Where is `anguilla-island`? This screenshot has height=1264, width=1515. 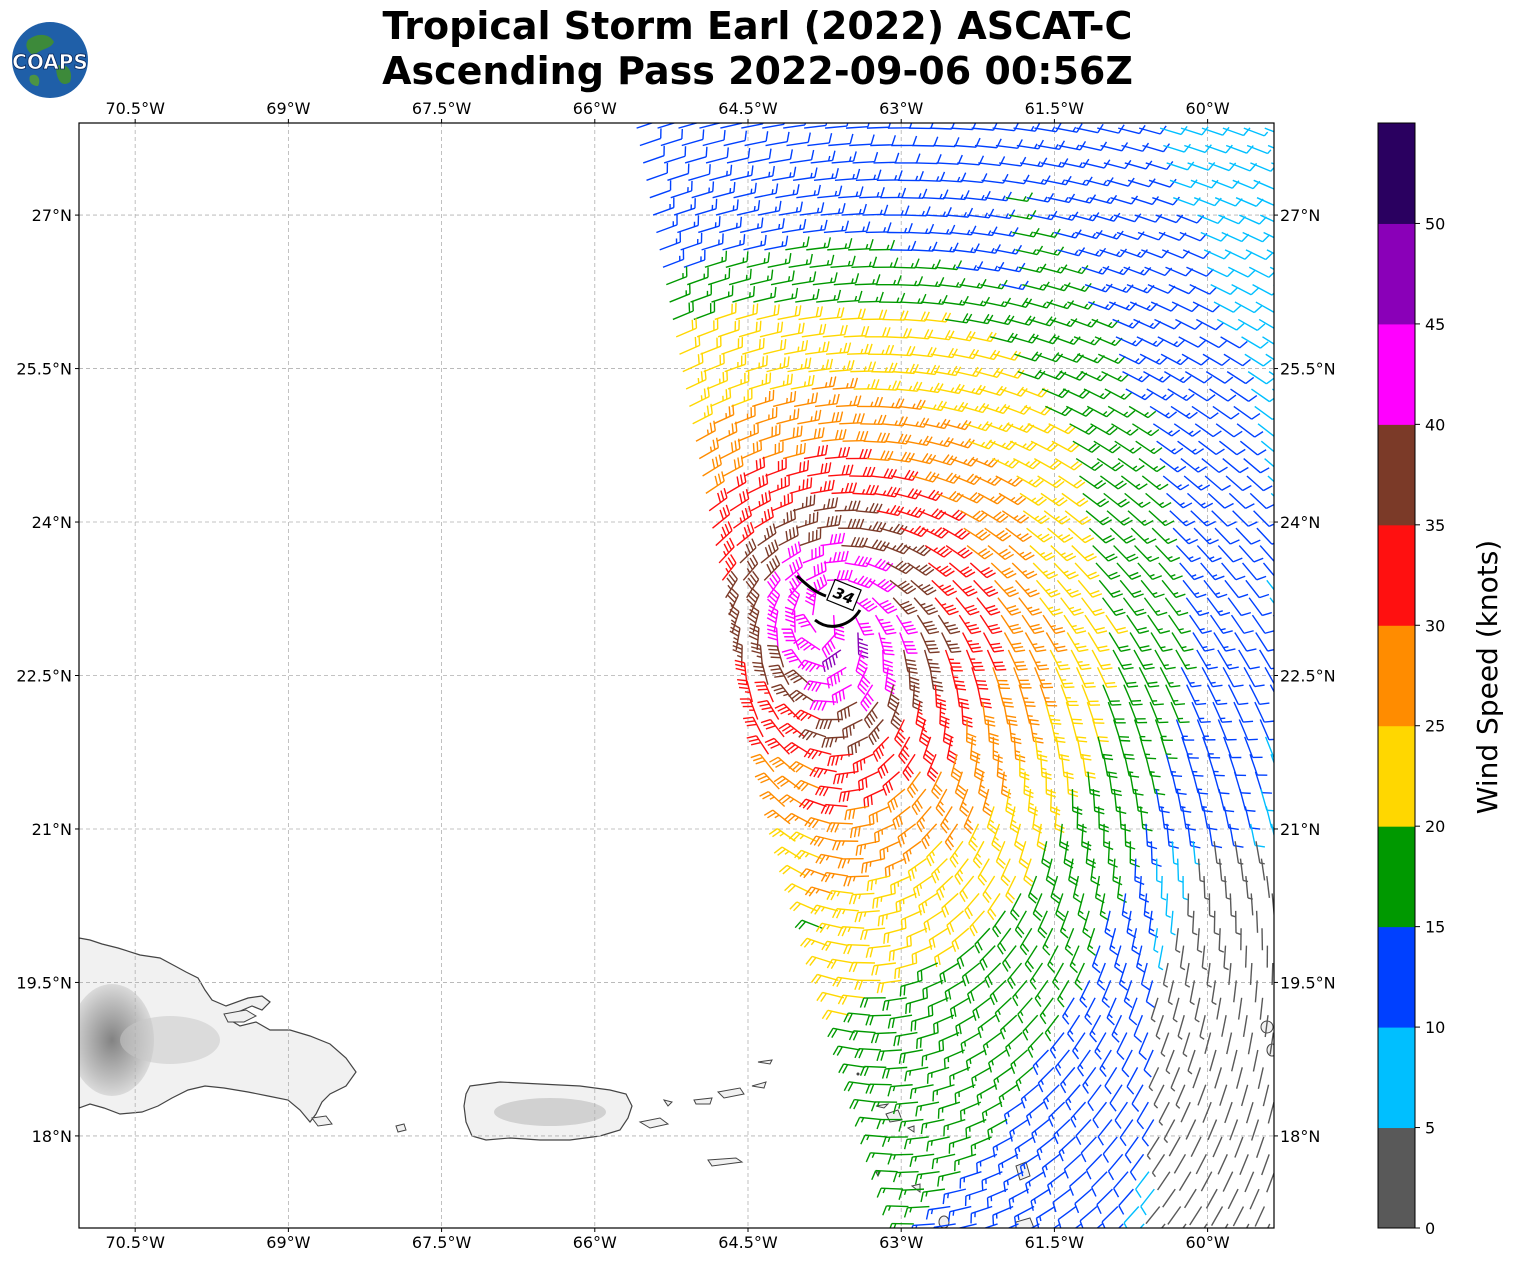 anguilla-island is located at coordinates (882, 1106).